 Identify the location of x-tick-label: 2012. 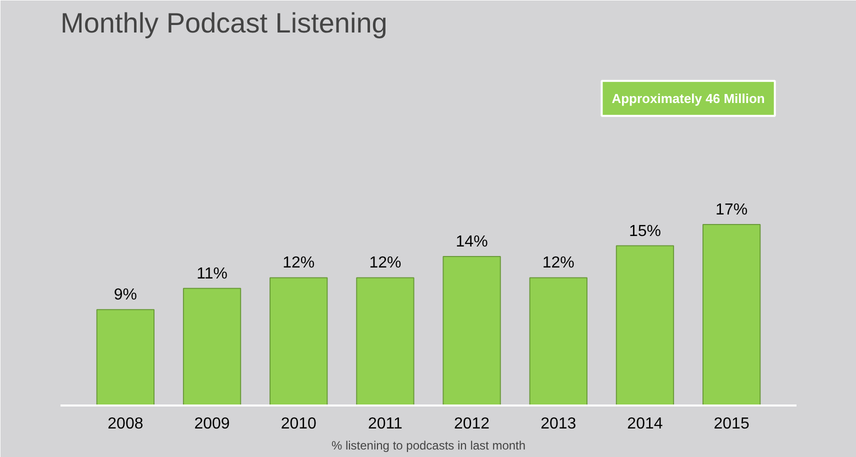
(472, 424).